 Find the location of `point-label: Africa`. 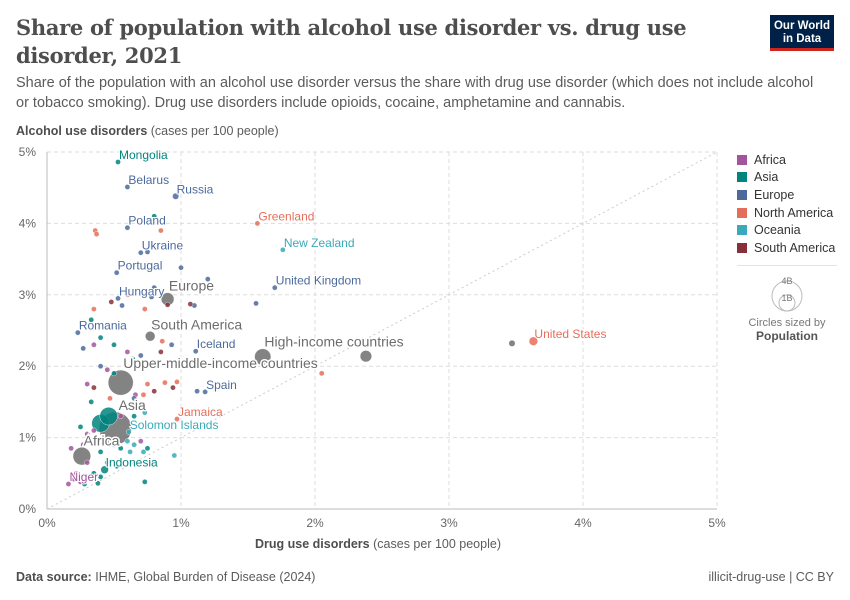

point-label: Africa is located at coordinates (102, 440).